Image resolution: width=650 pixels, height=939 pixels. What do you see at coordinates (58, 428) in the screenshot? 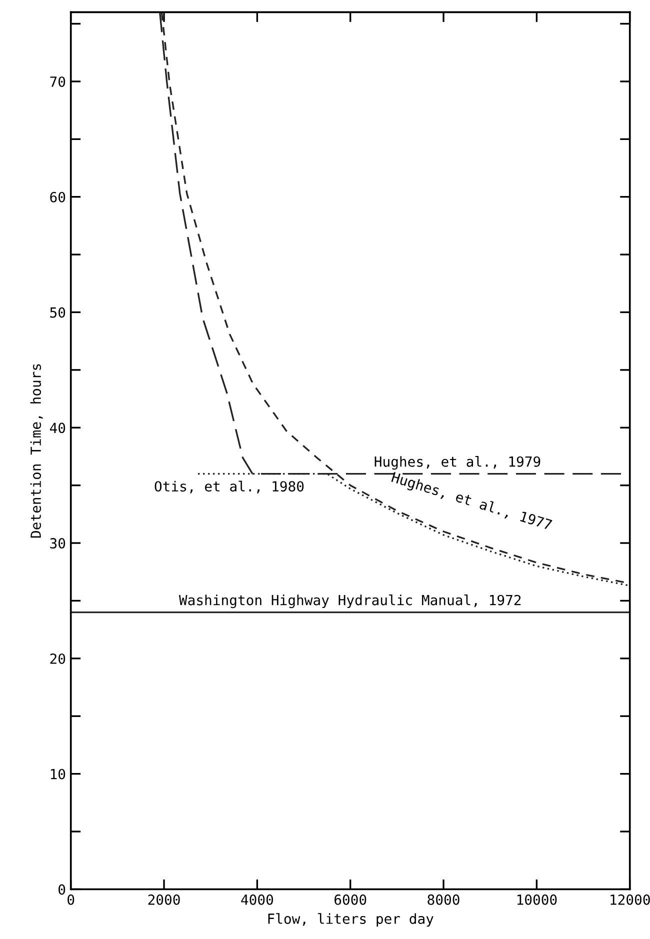
I see `y-tick-label: 40` at bounding box center [58, 428].